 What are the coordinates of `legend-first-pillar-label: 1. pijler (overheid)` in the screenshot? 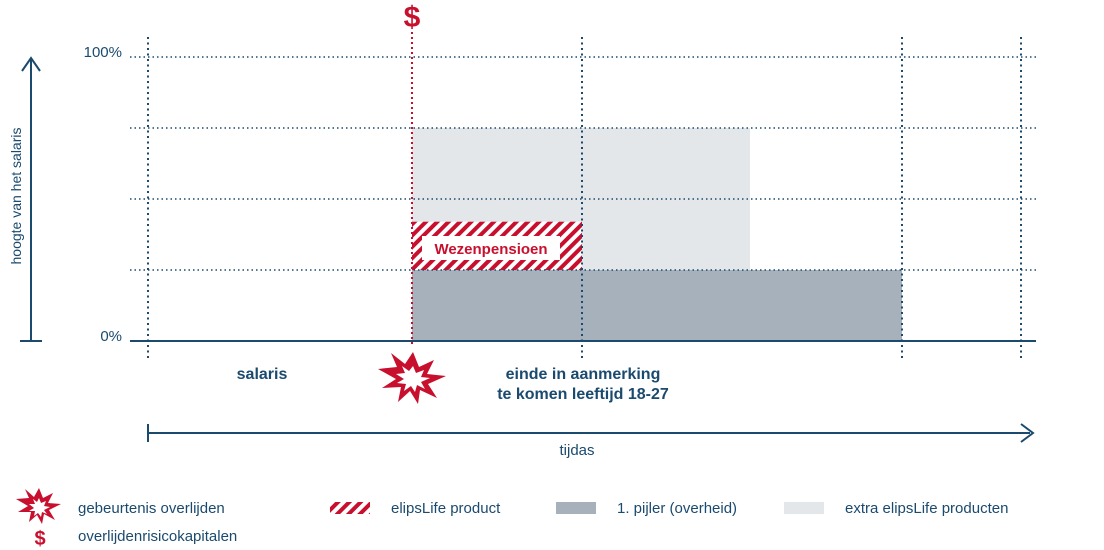 It's located at (677, 508).